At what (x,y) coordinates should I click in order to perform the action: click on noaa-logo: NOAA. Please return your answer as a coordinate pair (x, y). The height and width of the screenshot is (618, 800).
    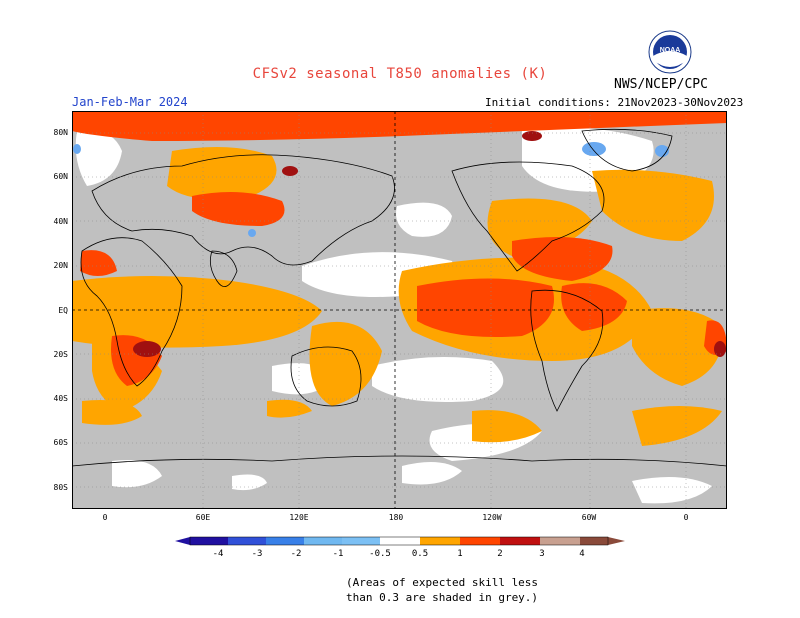
    Looking at the image, I should click on (670, 52).